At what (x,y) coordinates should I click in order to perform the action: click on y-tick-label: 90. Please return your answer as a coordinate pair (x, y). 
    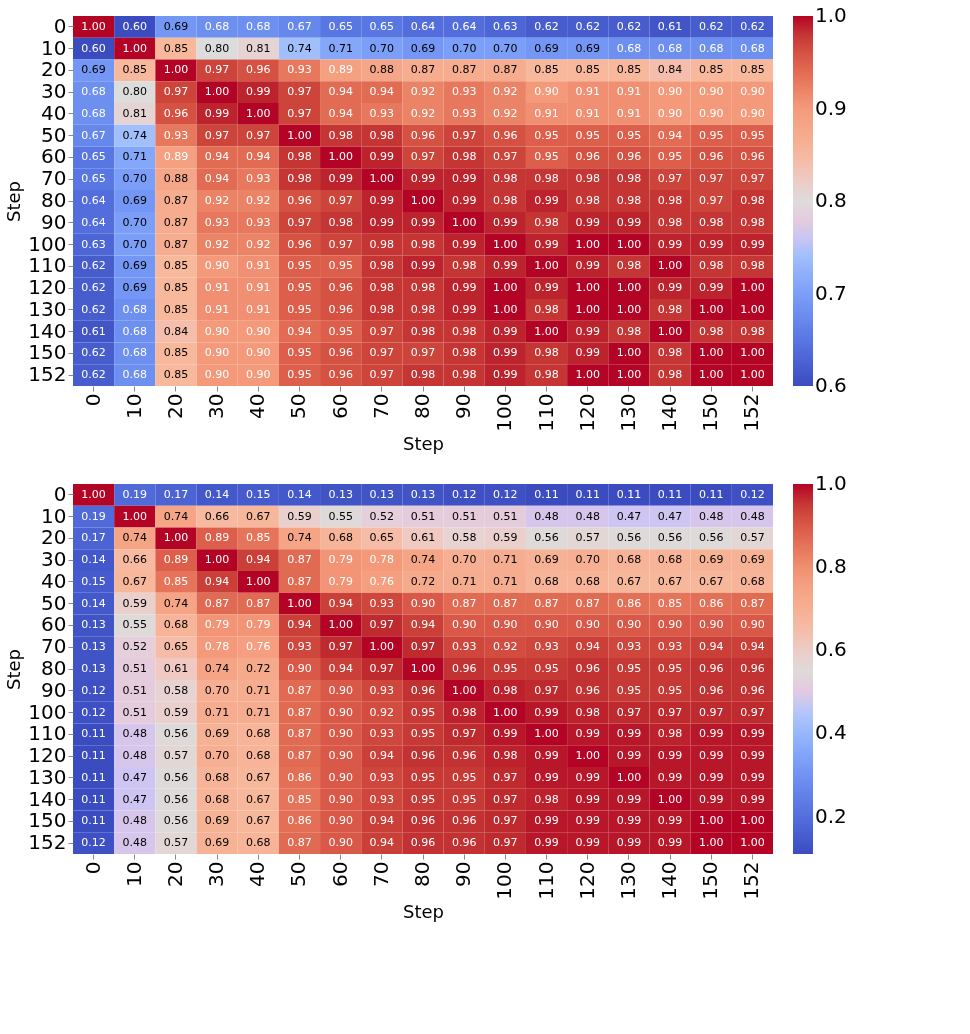
    Looking at the image, I should click on (54, 689).